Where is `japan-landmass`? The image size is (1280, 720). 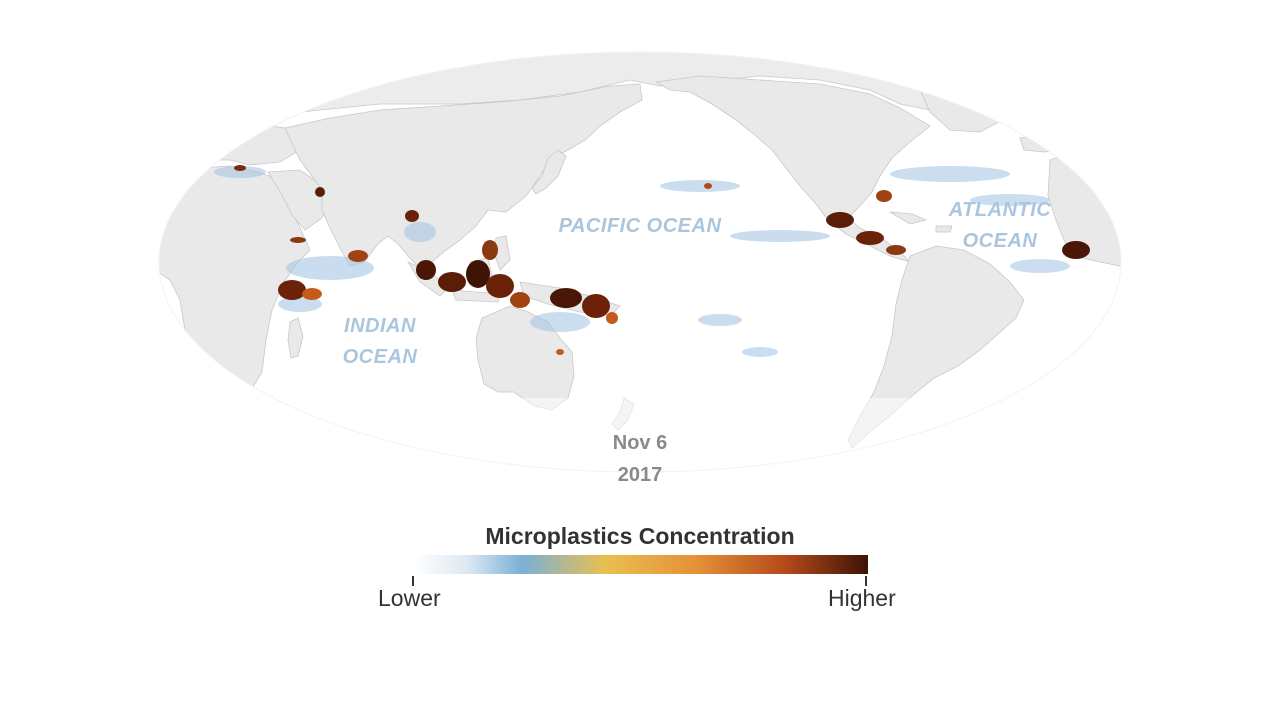 japan-landmass is located at coordinates (549, 172).